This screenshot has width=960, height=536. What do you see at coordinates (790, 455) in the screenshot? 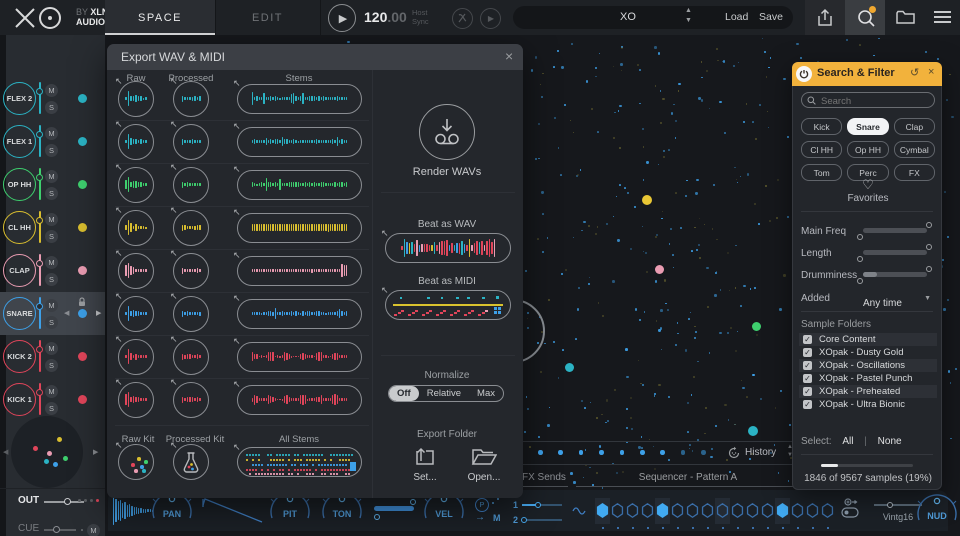
I see `history-down-icon: ▼` at bounding box center [790, 455].